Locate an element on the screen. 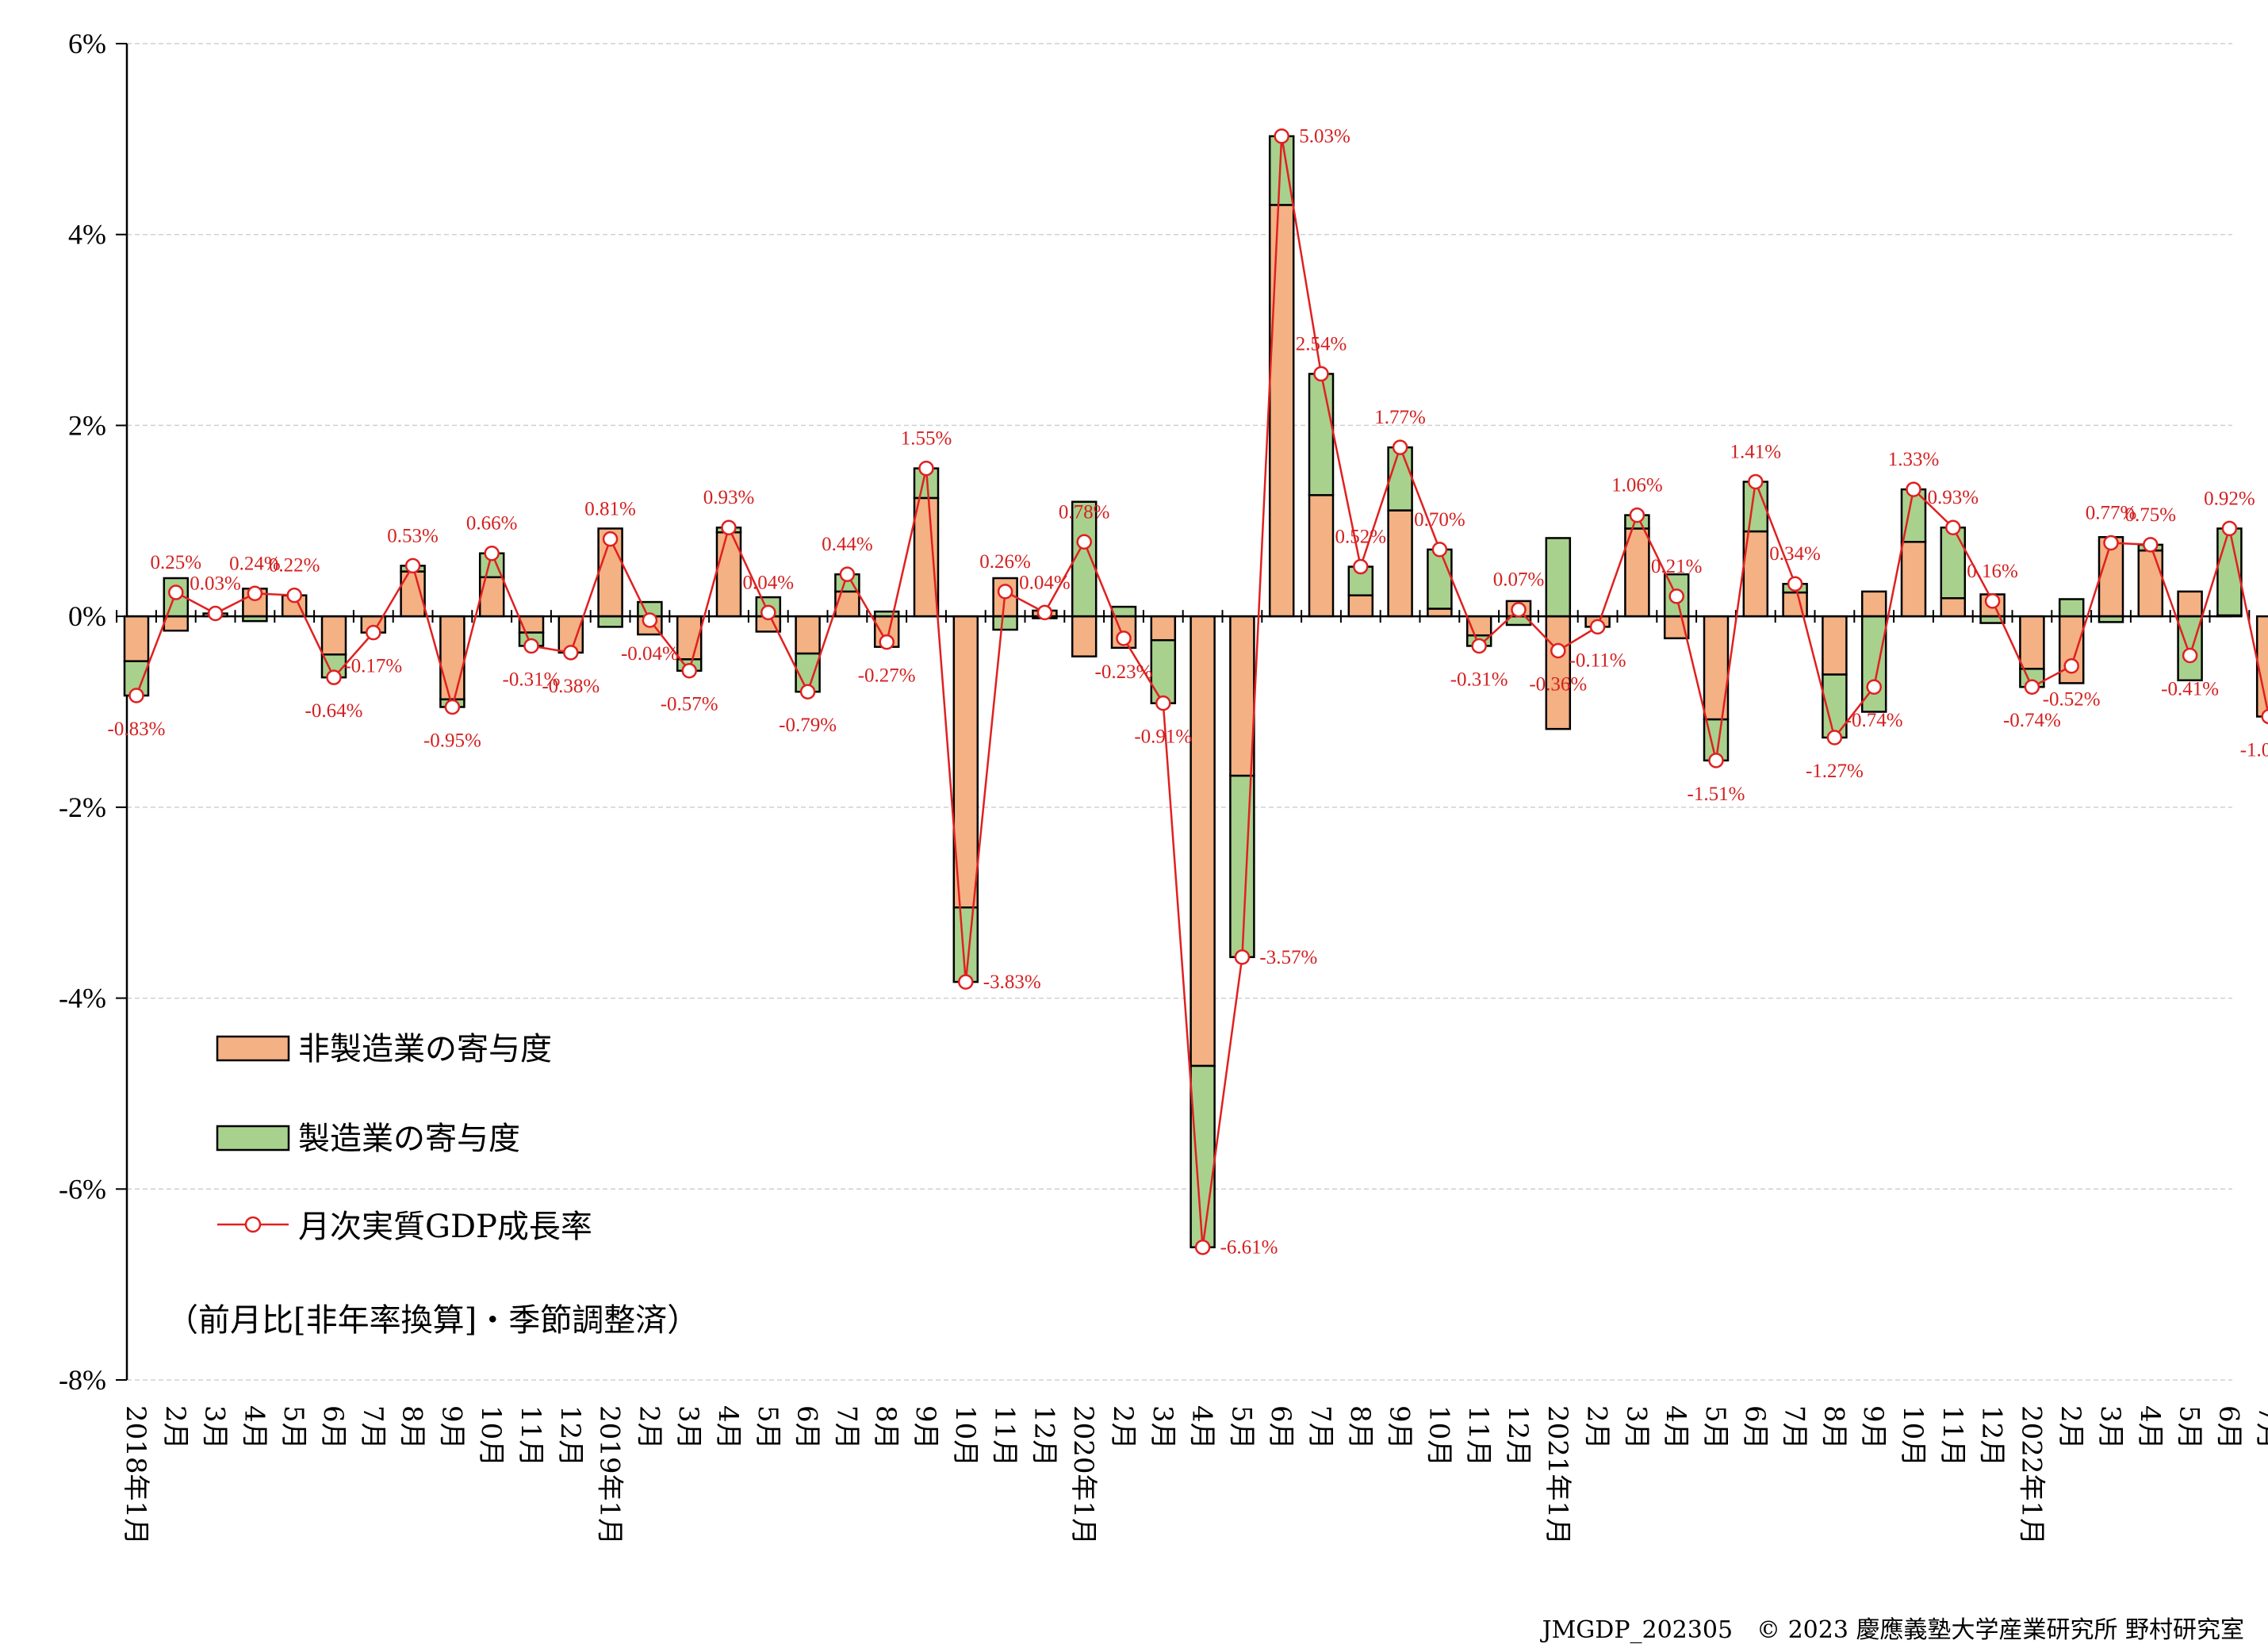 The width and height of the screenshot is (2268, 1648). gdp-data-label: 0.52% is located at coordinates (1361, 537).